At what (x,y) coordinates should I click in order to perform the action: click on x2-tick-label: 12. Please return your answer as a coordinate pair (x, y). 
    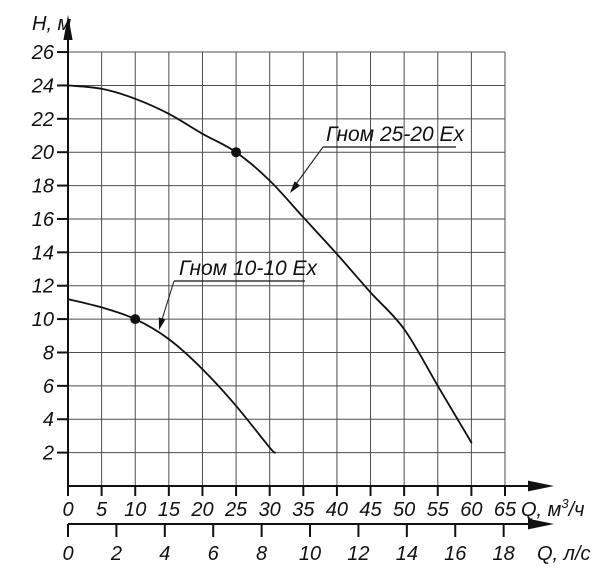
    Looking at the image, I should click on (358, 554).